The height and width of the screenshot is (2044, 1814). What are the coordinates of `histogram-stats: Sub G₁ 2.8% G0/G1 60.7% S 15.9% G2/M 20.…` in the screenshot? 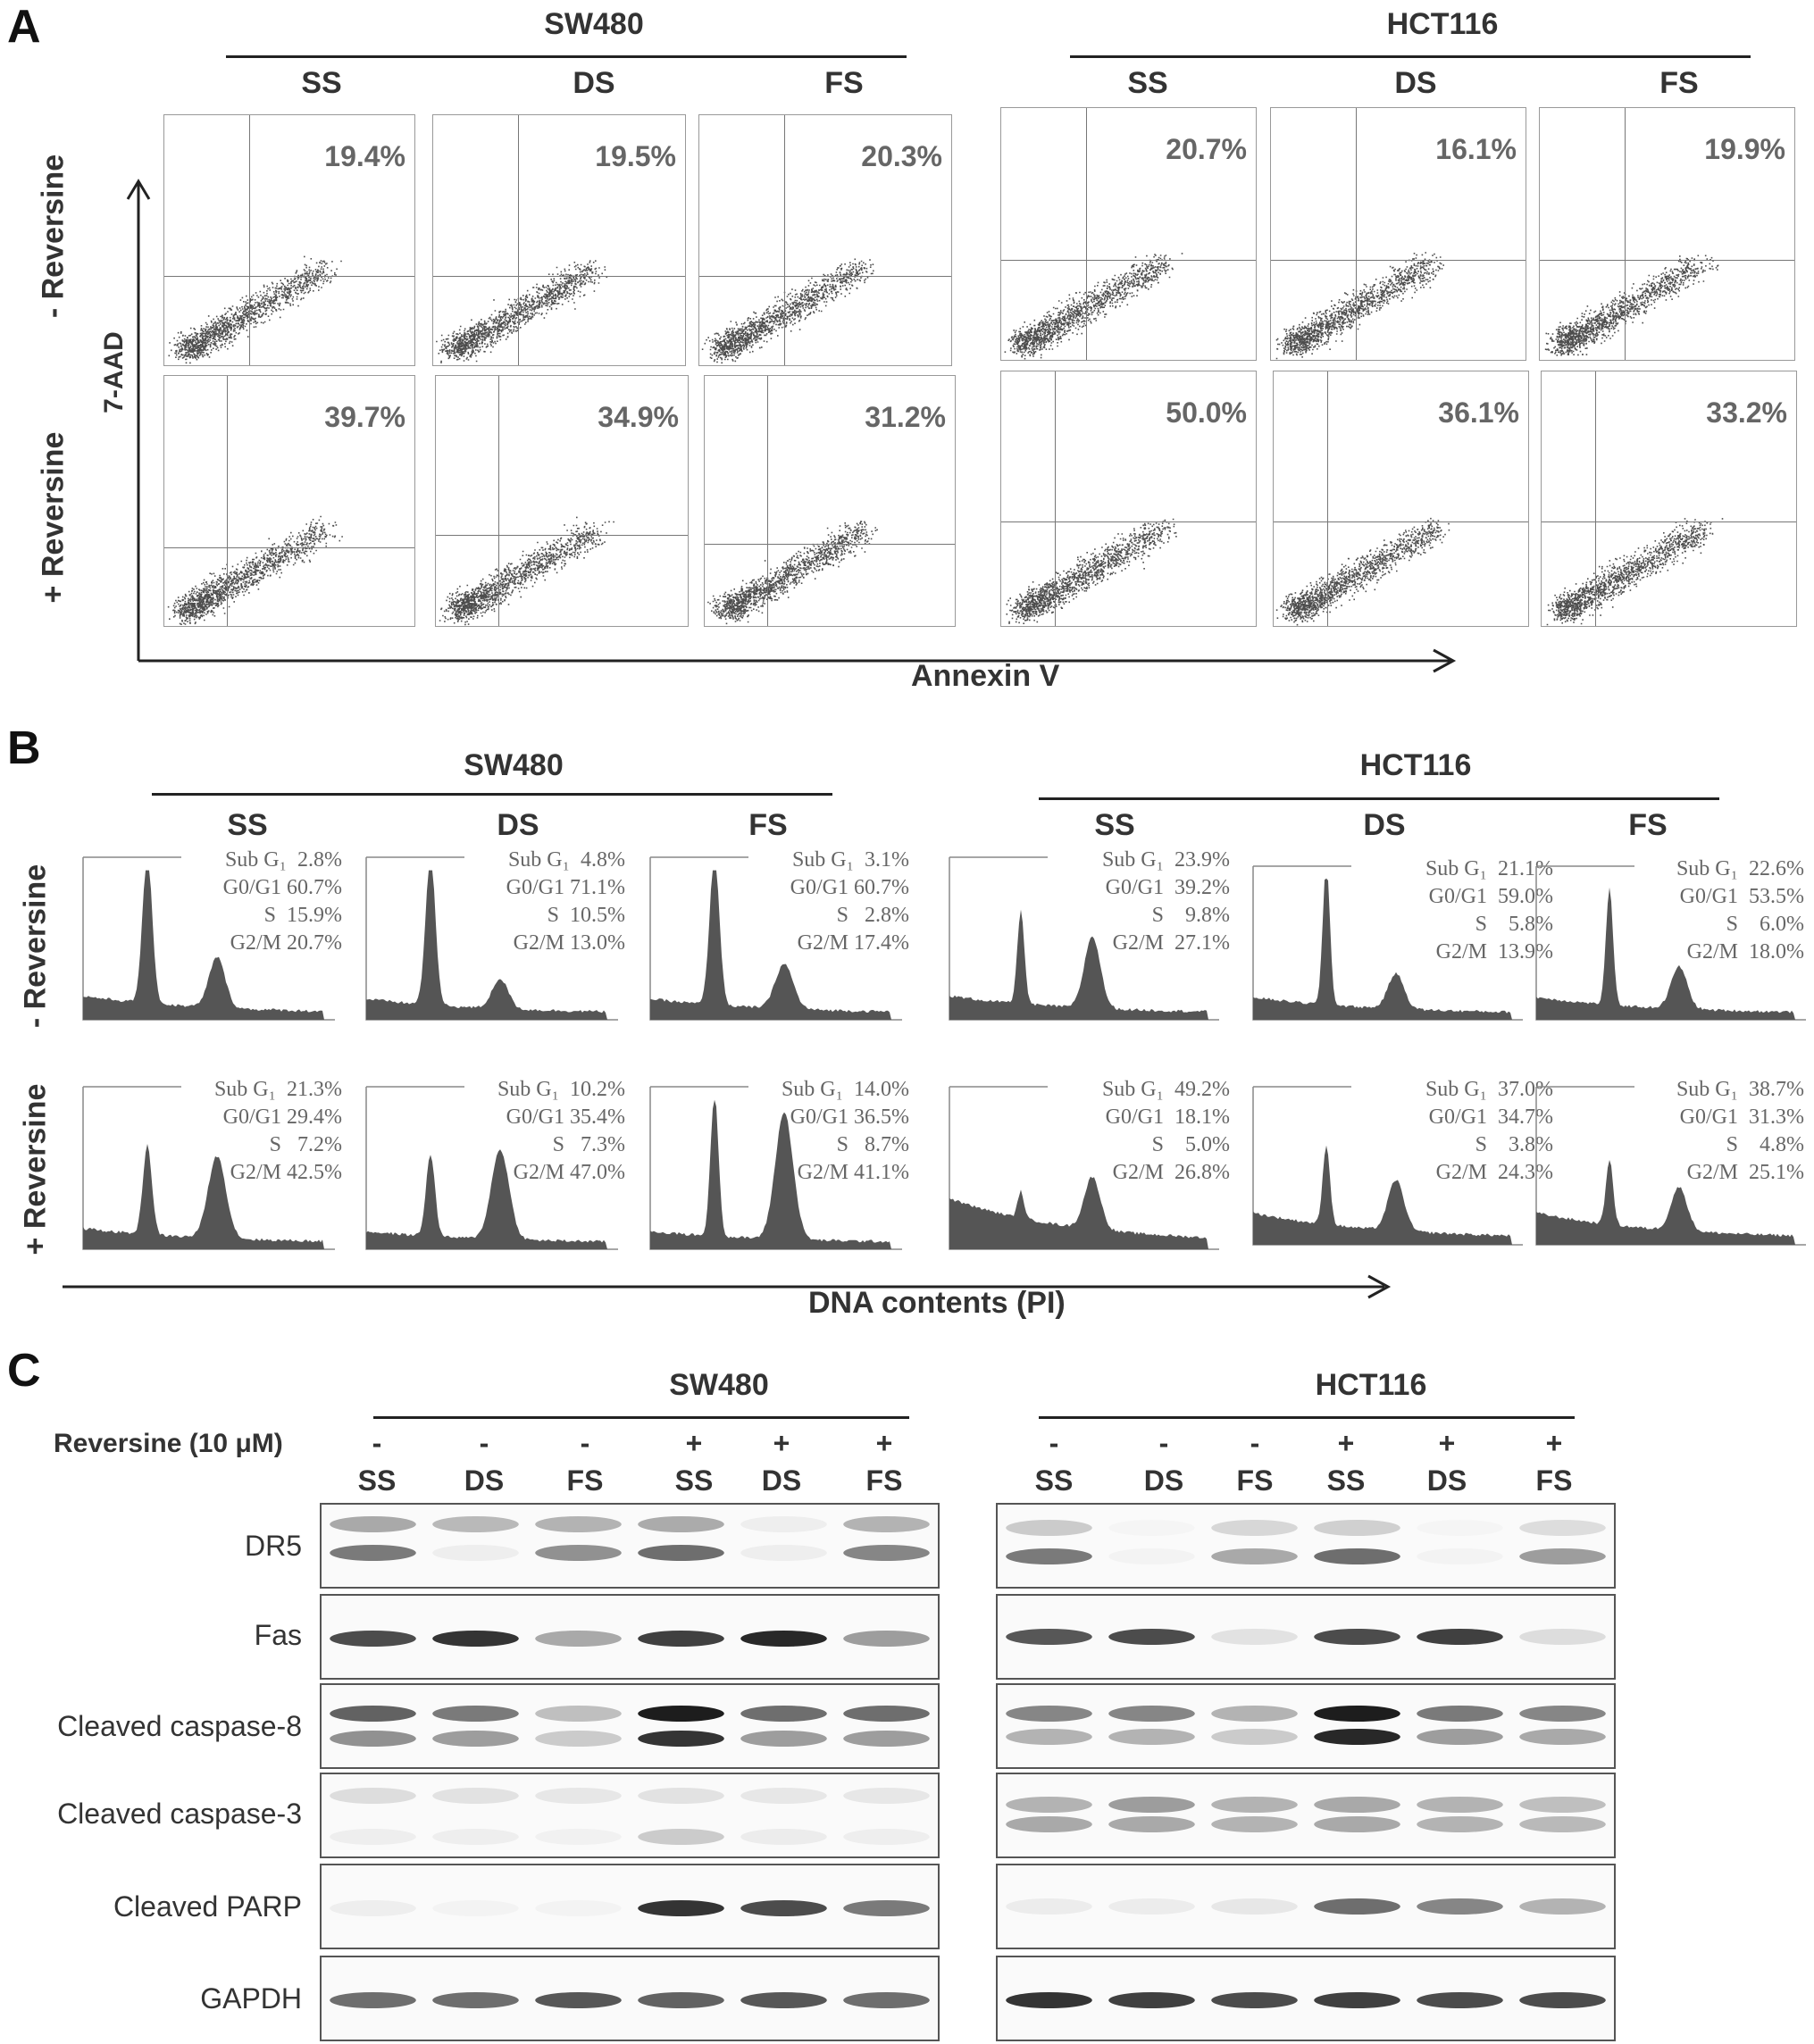 It's located at (282, 901).